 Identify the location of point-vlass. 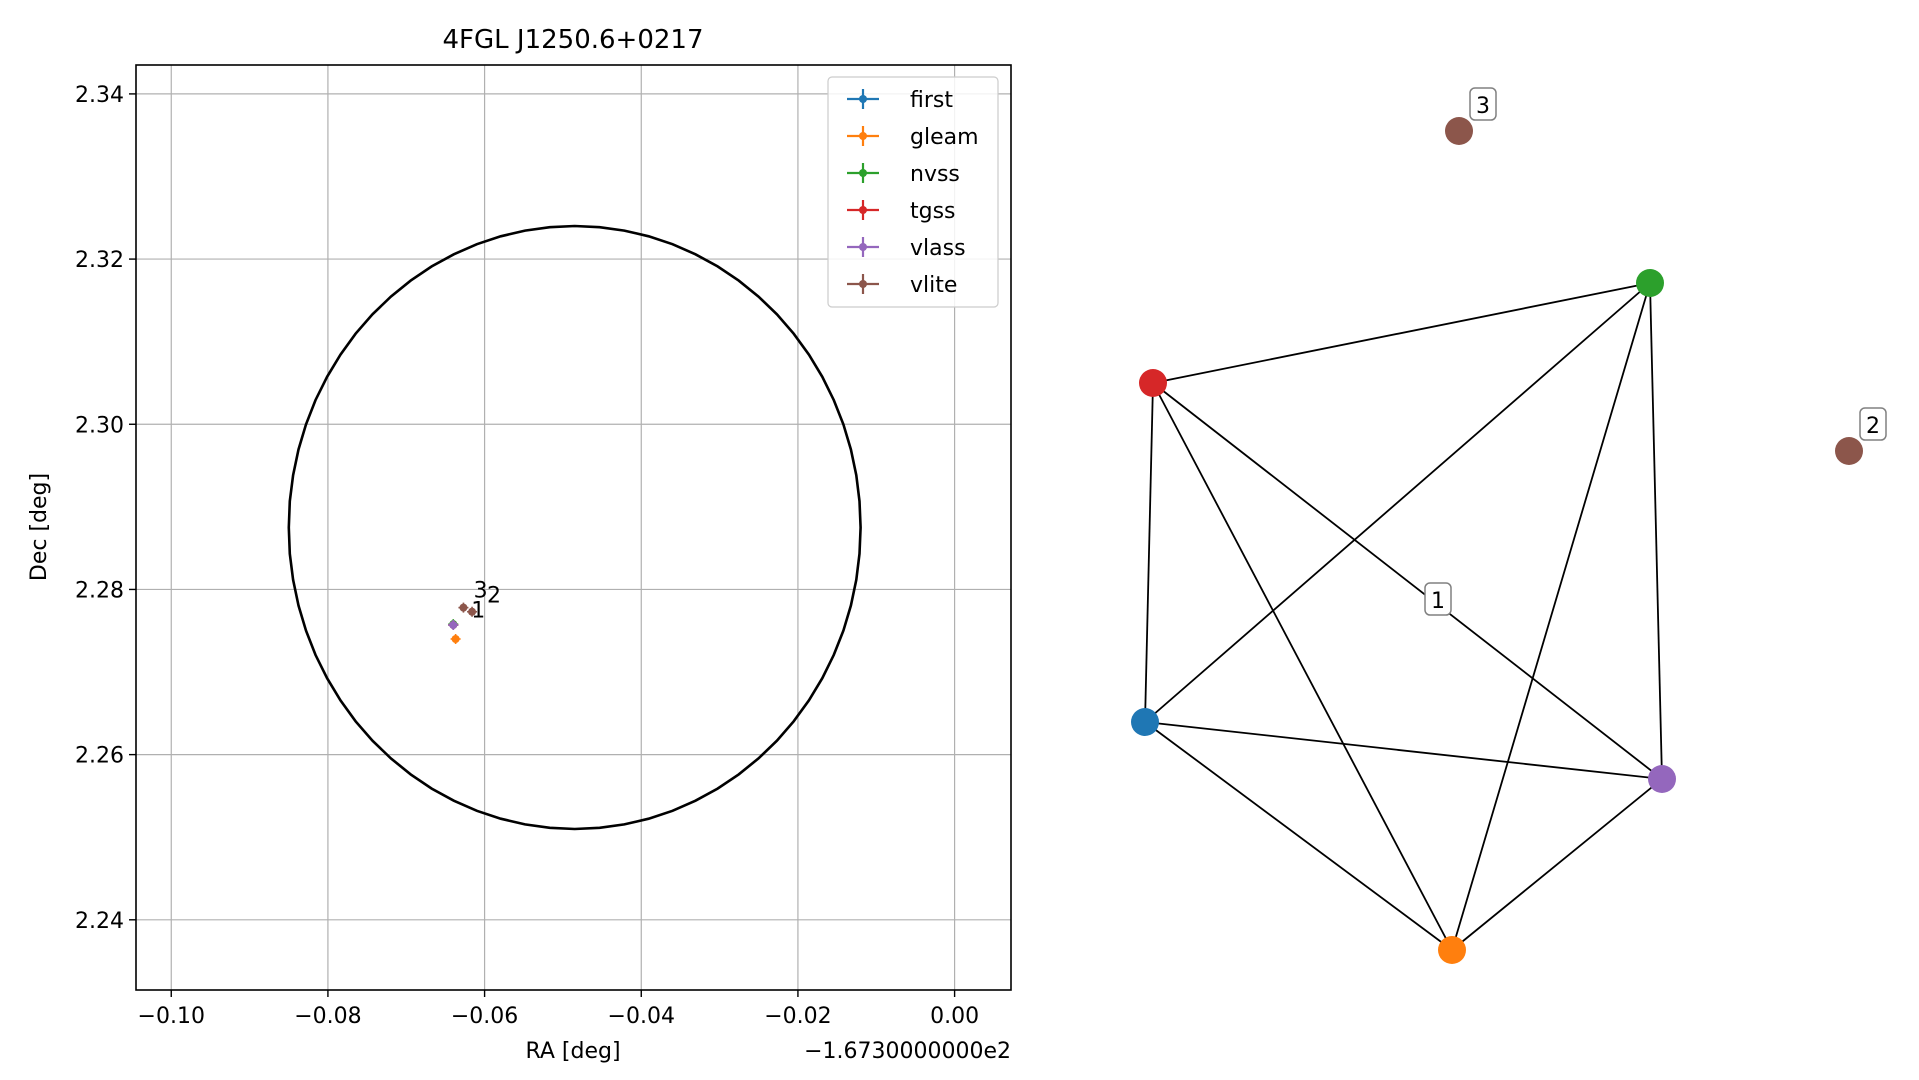
(453, 624).